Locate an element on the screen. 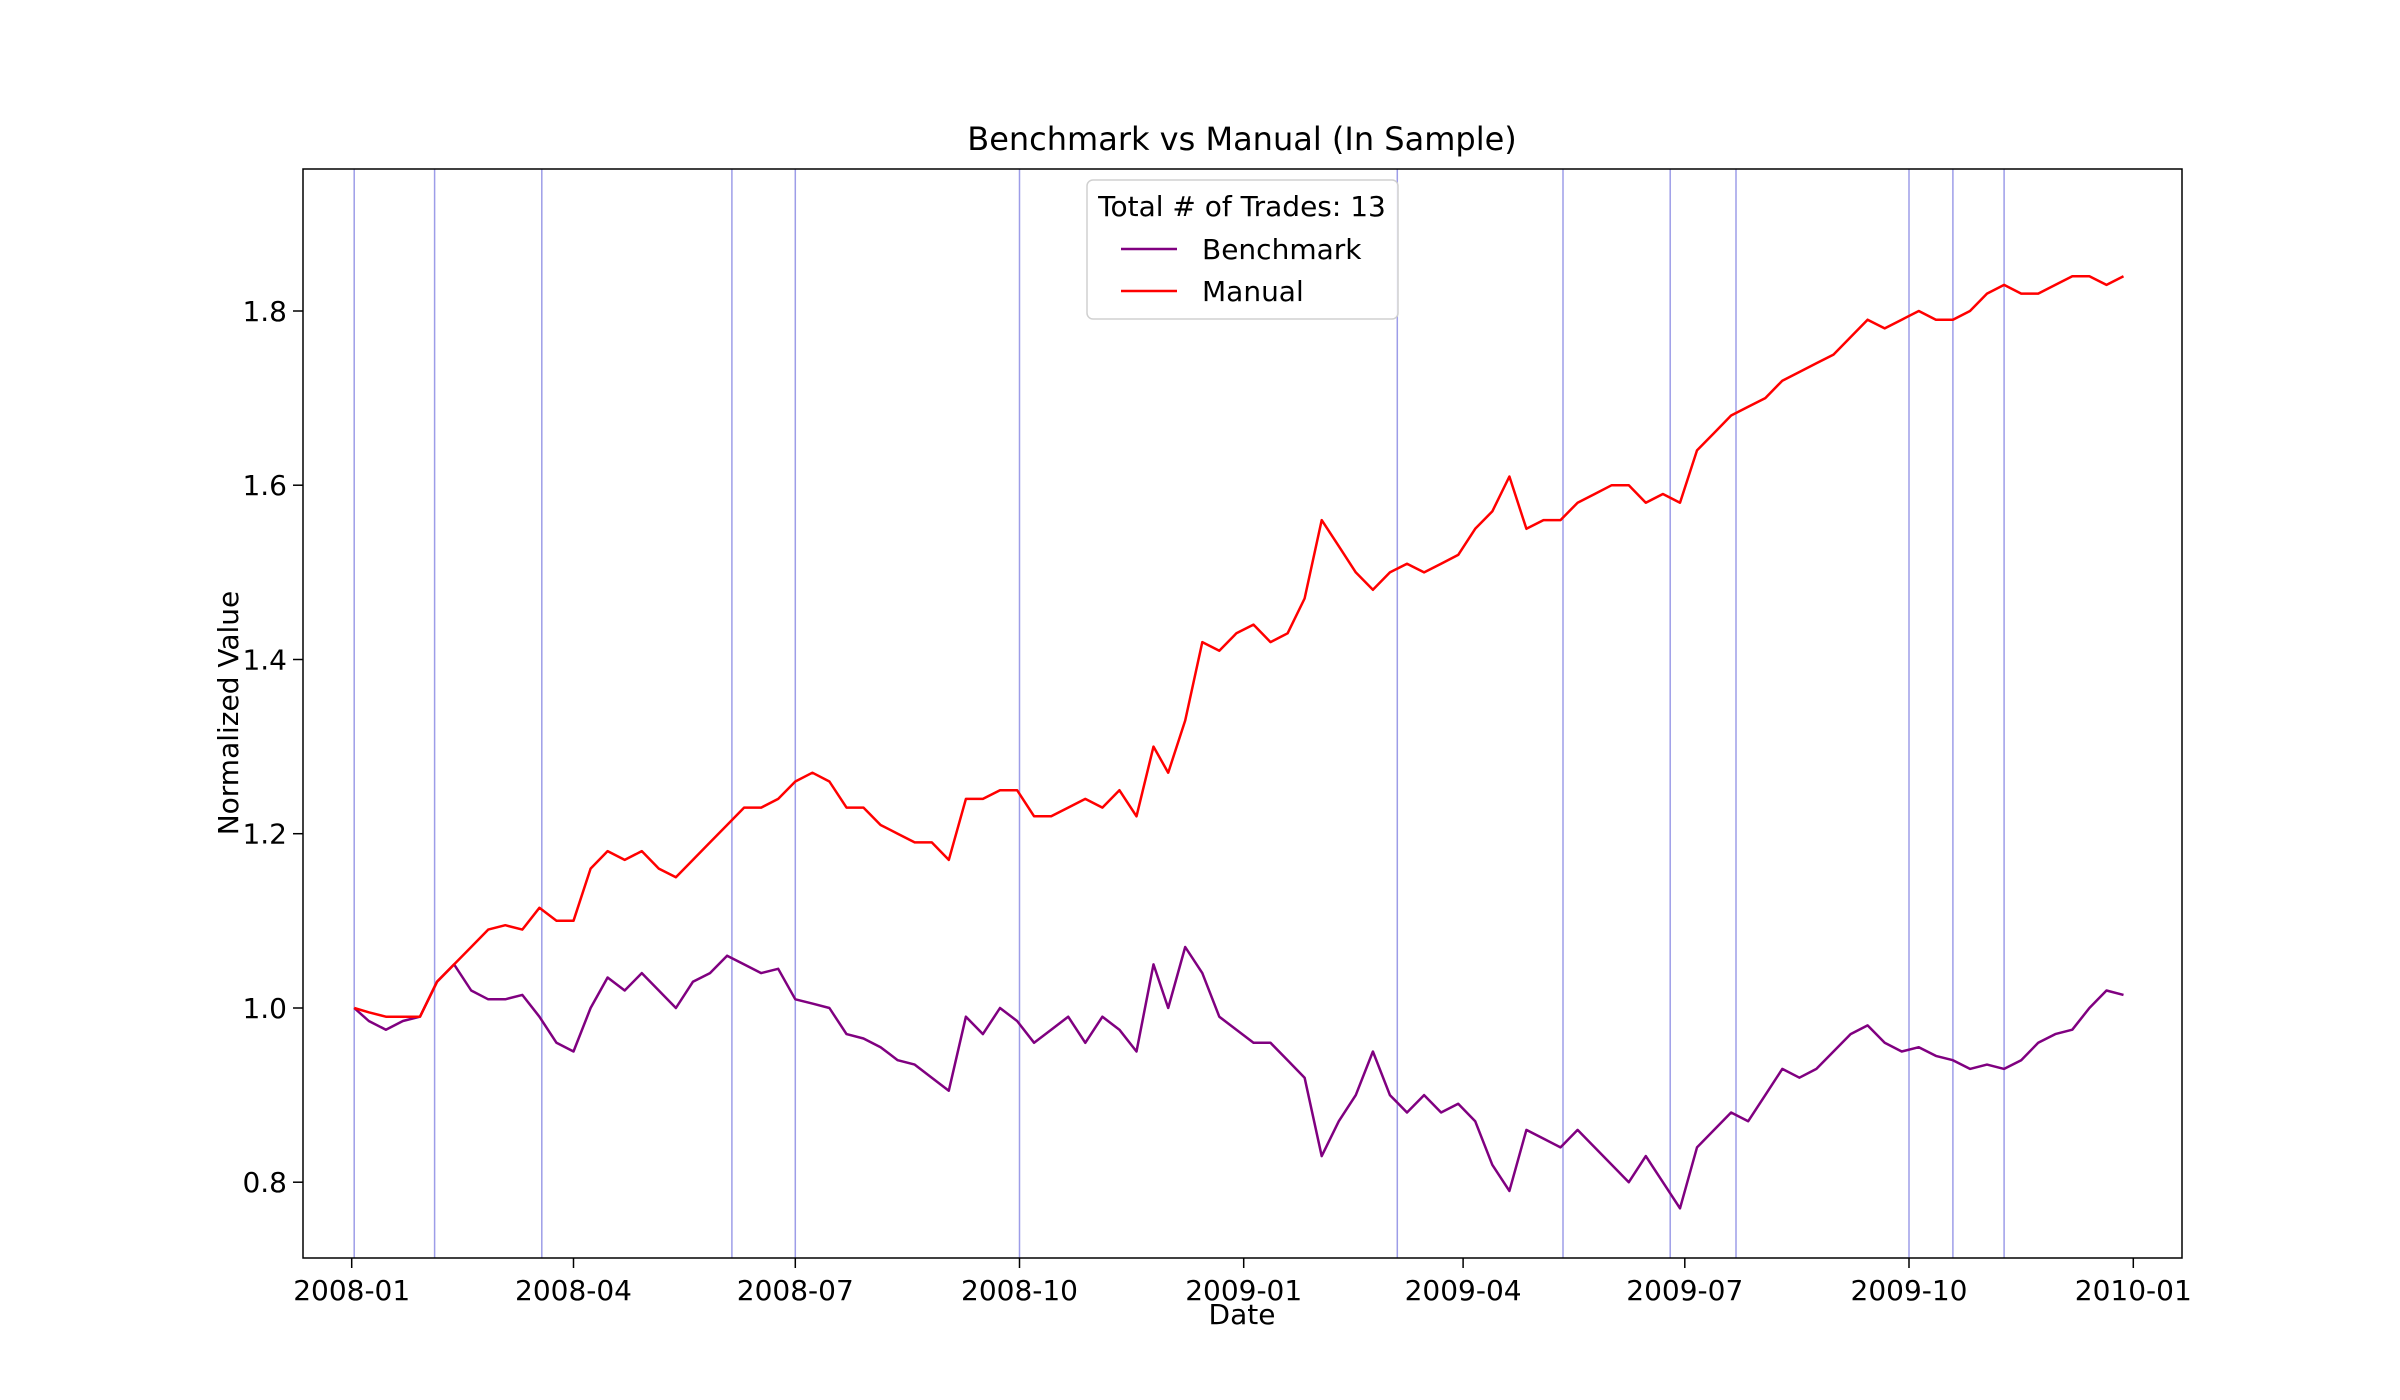 This screenshot has width=2400, height=1400. x-tick-label-1: 2008-04 is located at coordinates (573, 1290).